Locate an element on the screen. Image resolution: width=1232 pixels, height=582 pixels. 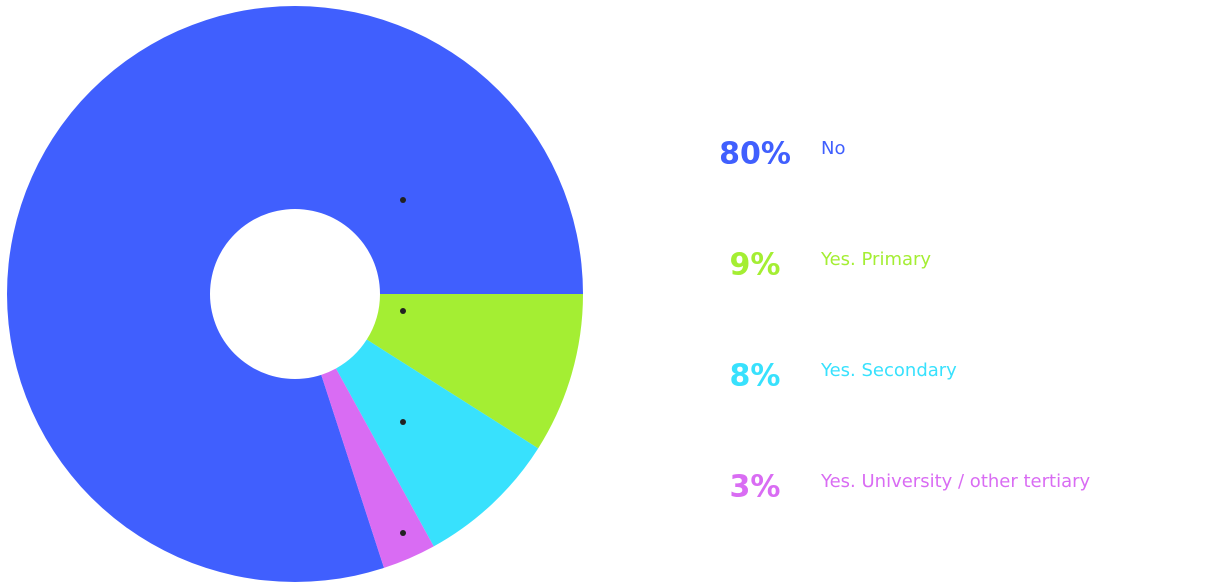
percent-label: 80% is located at coordinates (755, 154).